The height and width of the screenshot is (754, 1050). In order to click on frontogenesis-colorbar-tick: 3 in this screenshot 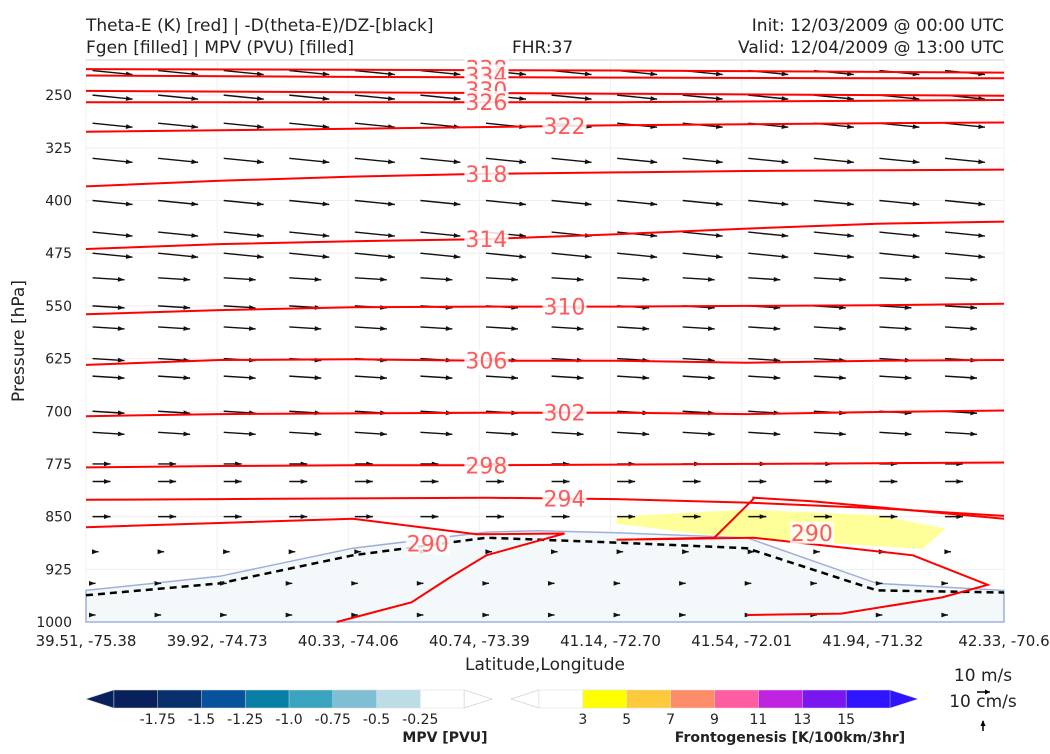, I will do `click(582, 720)`.